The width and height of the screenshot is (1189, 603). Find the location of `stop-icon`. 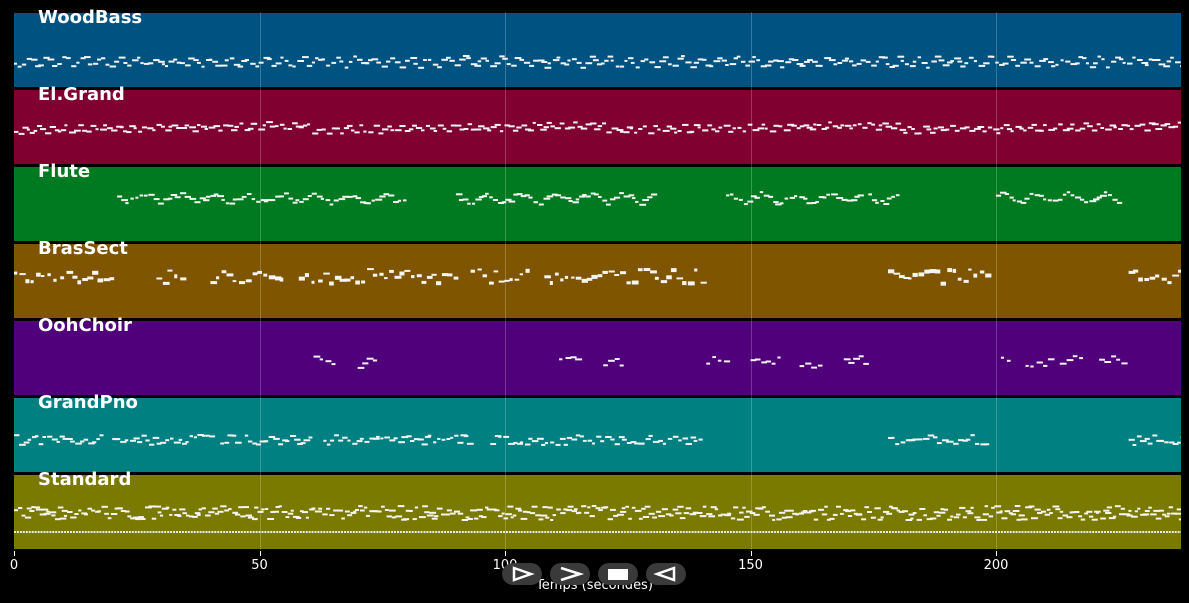

stop-icon is located at coordinates (618, 574).